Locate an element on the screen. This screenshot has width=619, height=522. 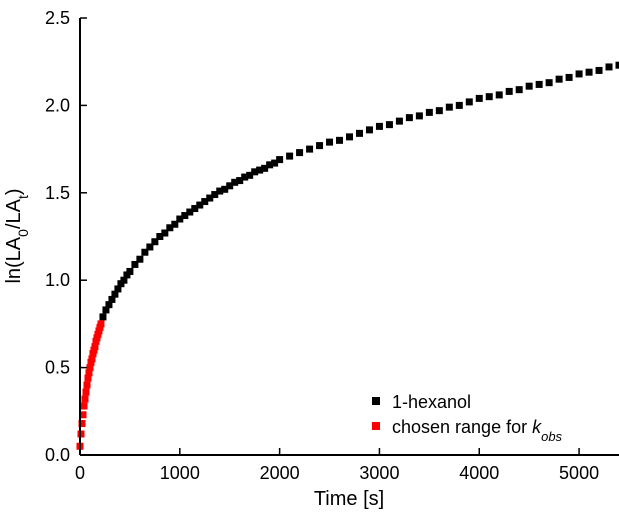
y-tick-label: 1.5 is located at coordinates (57, 193).